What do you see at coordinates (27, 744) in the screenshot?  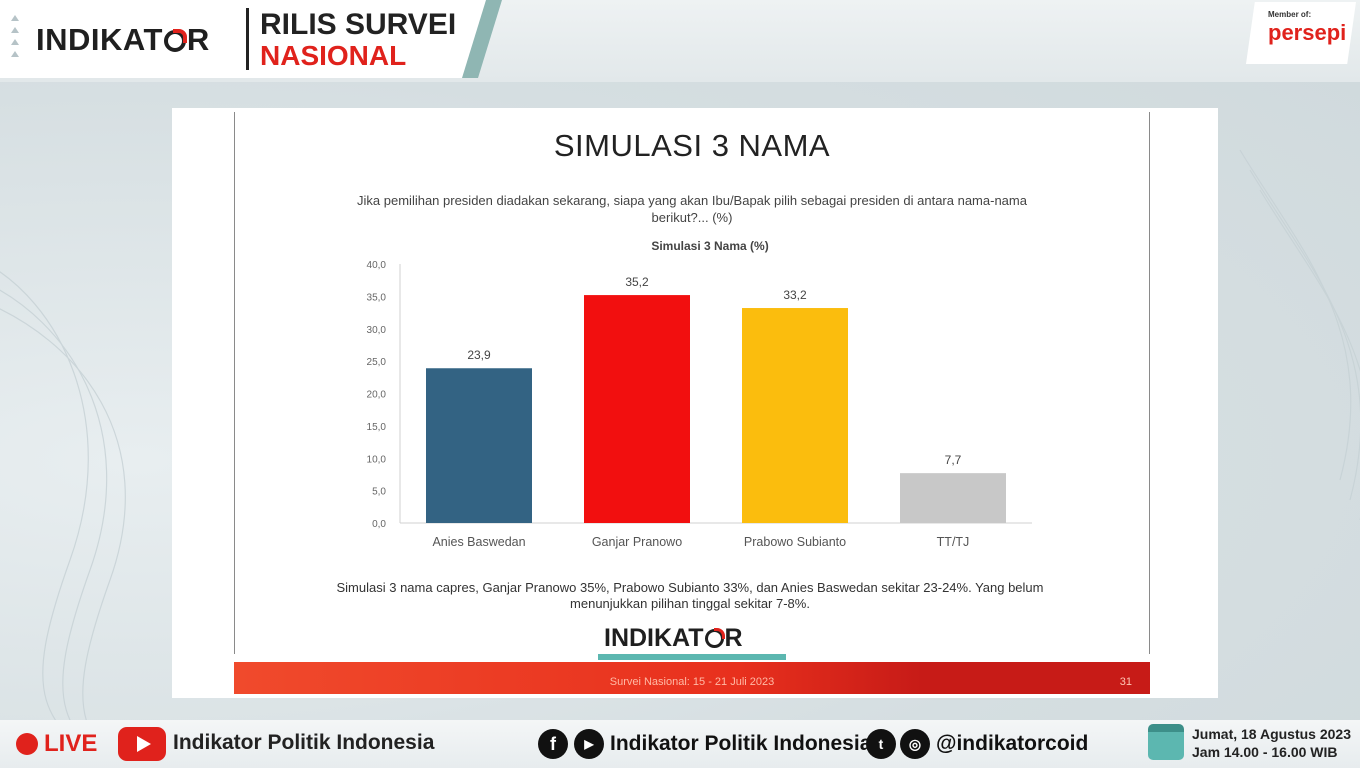 I see `live-dot-icon` at bounding box center [27, 744].